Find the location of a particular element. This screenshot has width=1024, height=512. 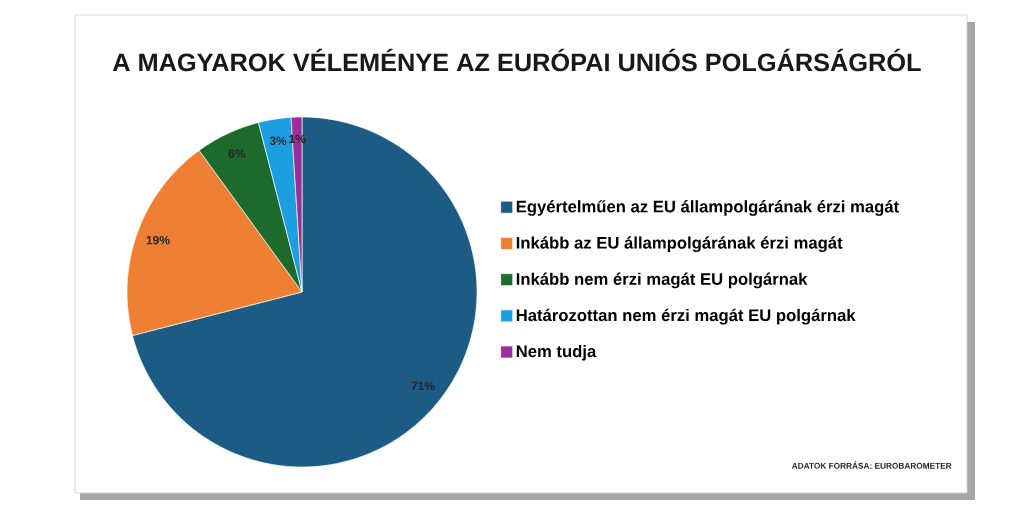

text: ADATOK FORRÁSA: EUROBAROMETER is located at coordinates (871, 465).